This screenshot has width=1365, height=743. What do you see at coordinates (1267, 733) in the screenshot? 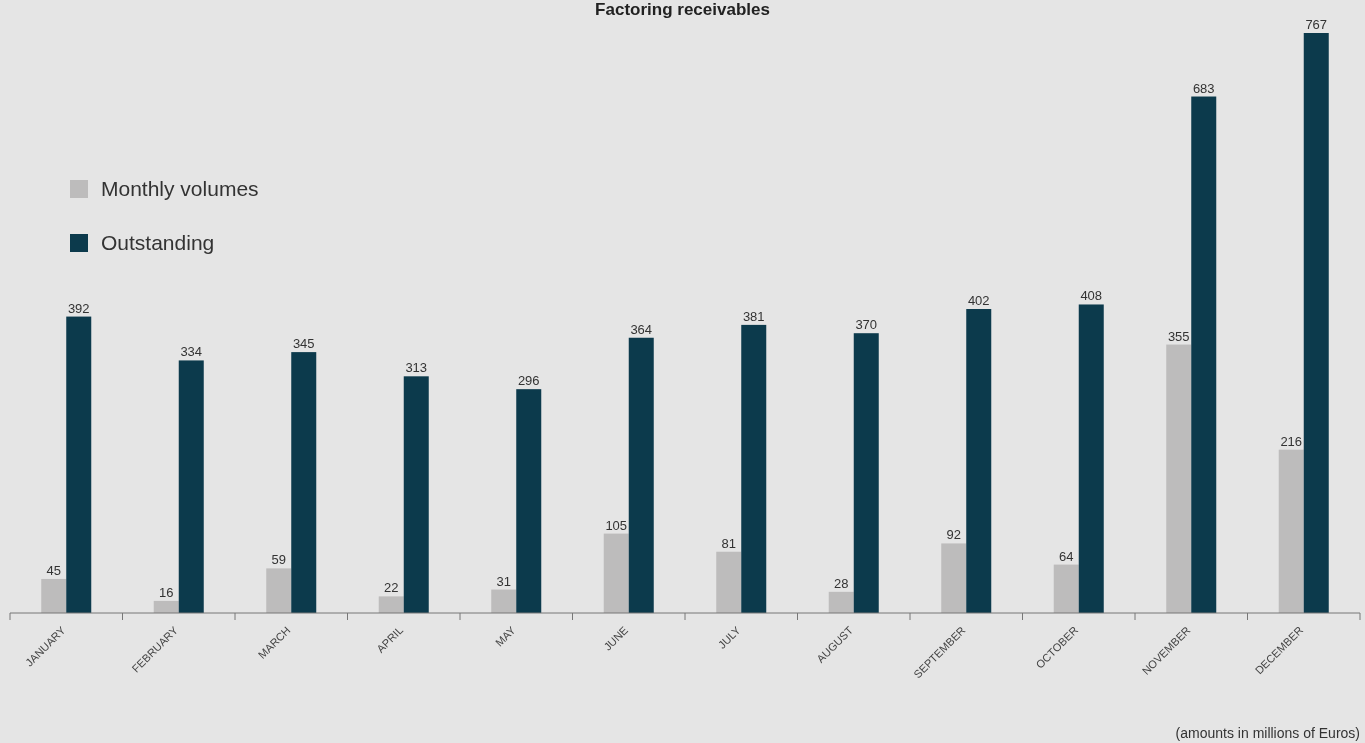
I see `text: (amounts in millions of Euros)` at bounding box center [1267, 733].